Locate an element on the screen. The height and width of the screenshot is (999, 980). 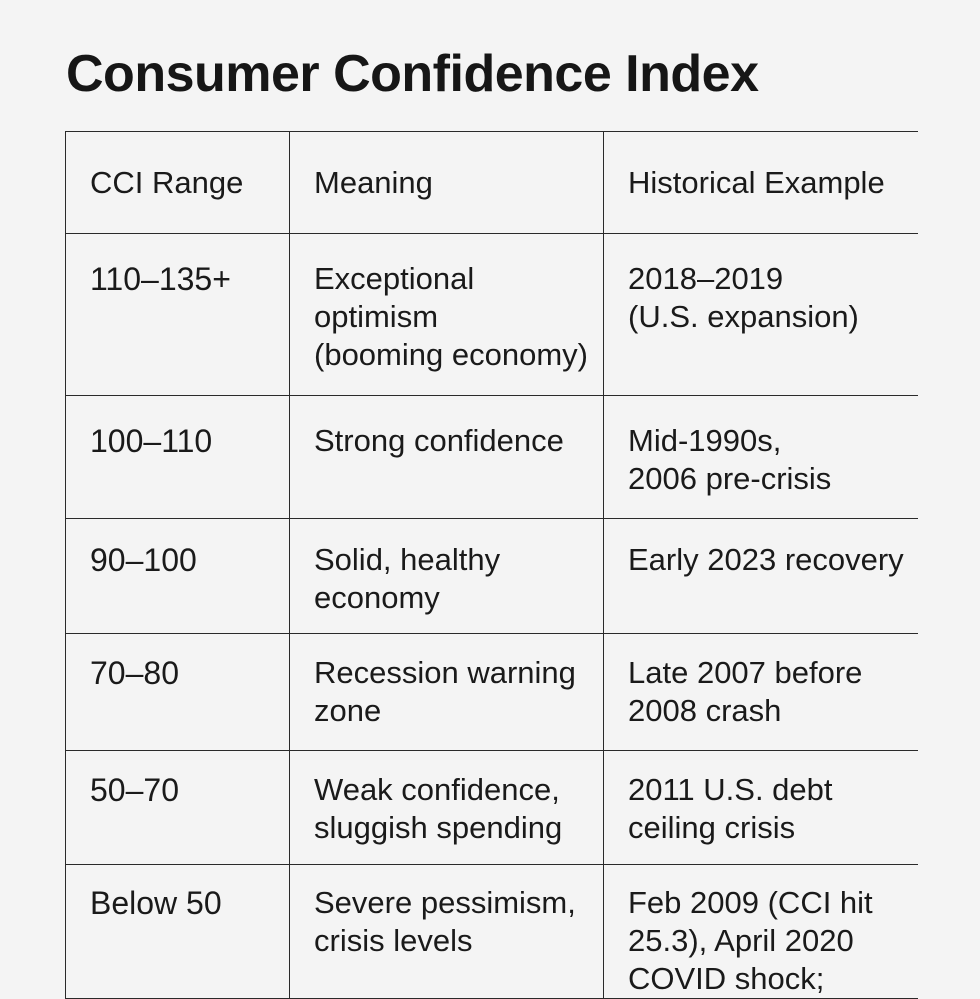
cell-range: 70–80 is located at coordinates (177, 692).